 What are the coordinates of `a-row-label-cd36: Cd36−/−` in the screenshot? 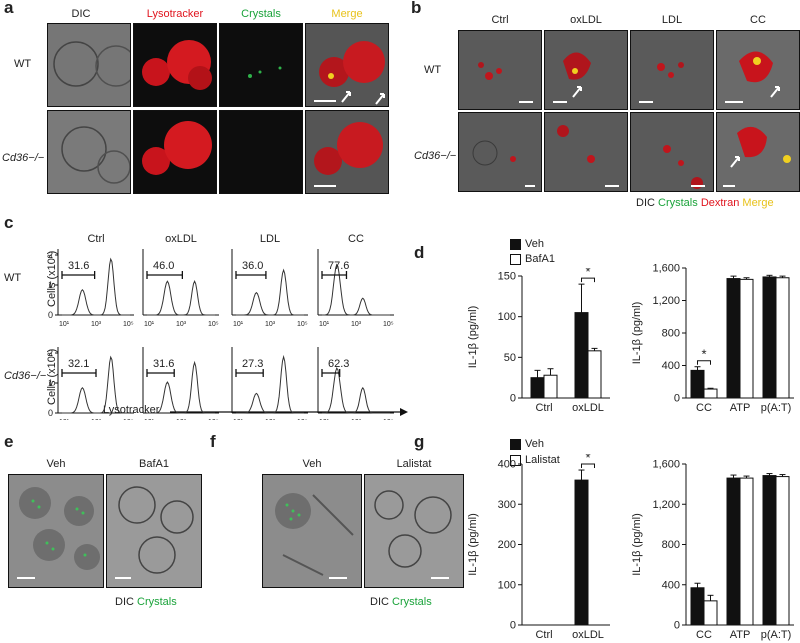 It's located at (23, 158).